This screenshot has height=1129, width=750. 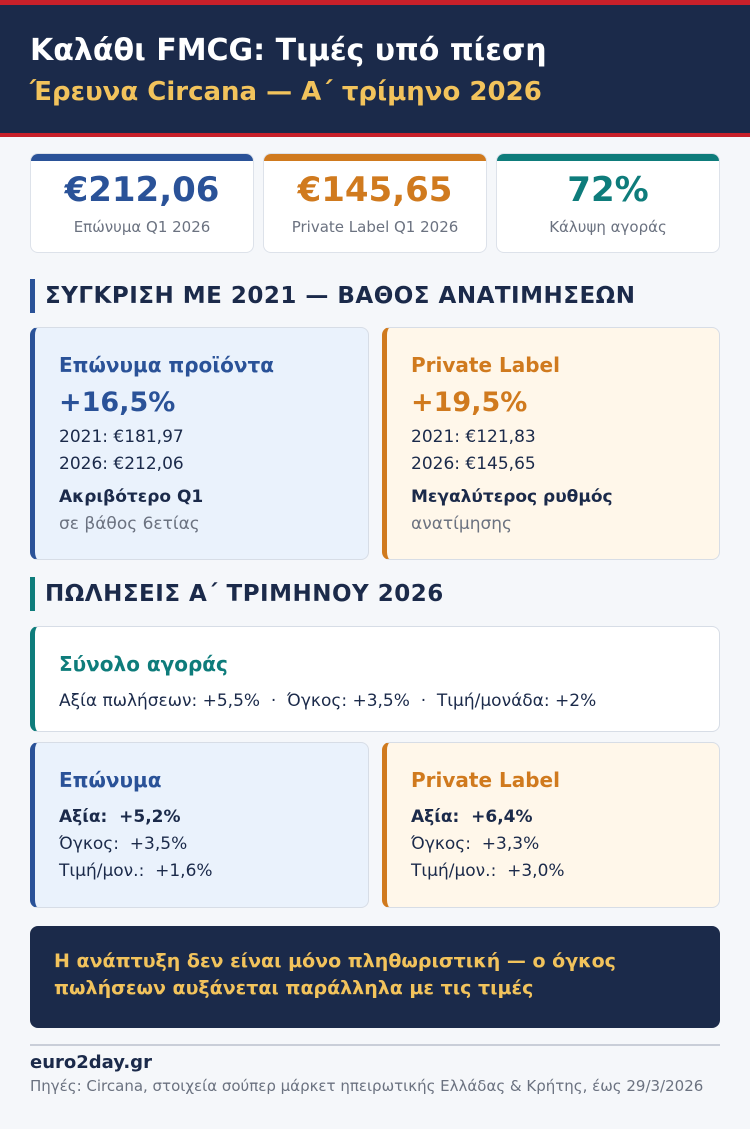 What do you see at coordinates (375, 227) in the screenshot?
I see `stat-label: Private Label Q1 2026` at bounding box center [375, 227].